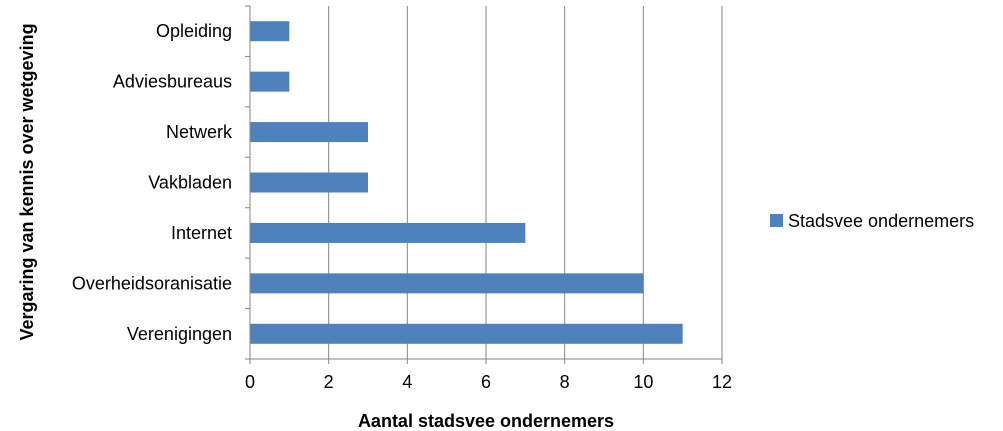 This screenshot has height=431, width=1003. Describe the element at coordinates (722, 382) in the screenshot. I see `x-tick-label: 12` at that location.